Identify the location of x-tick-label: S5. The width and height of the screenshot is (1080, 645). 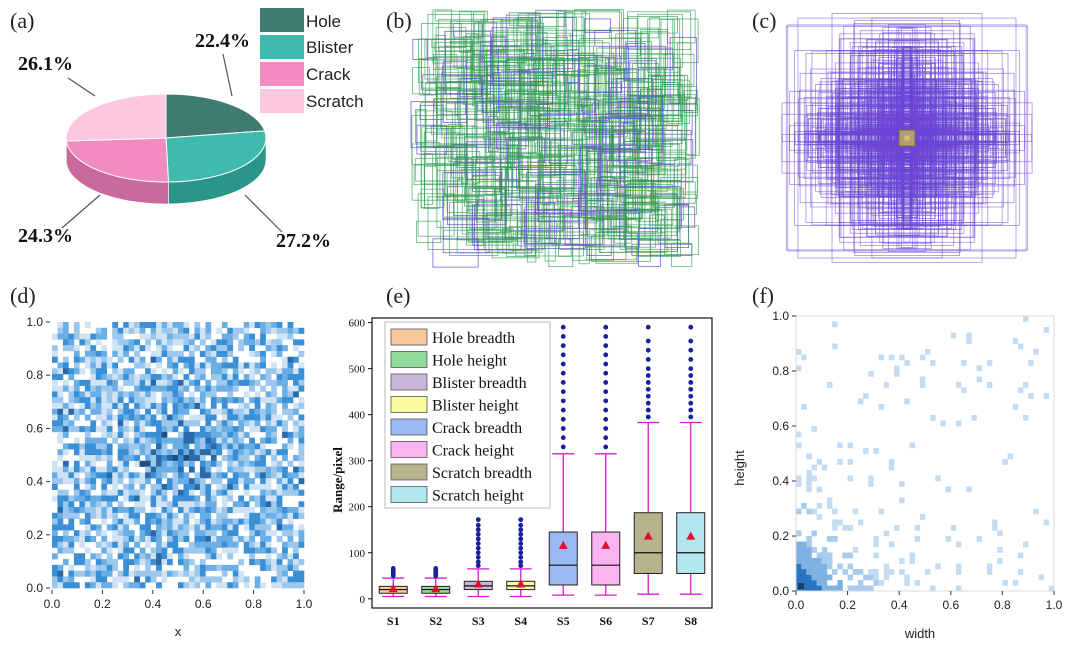
(563, 621).